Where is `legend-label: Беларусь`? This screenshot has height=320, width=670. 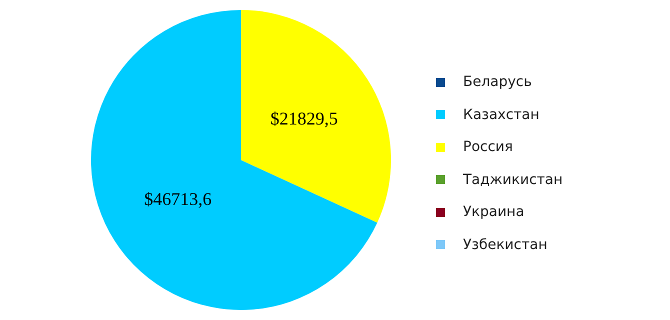 legend-label: Беларусь is located at coordinates (497, 82).